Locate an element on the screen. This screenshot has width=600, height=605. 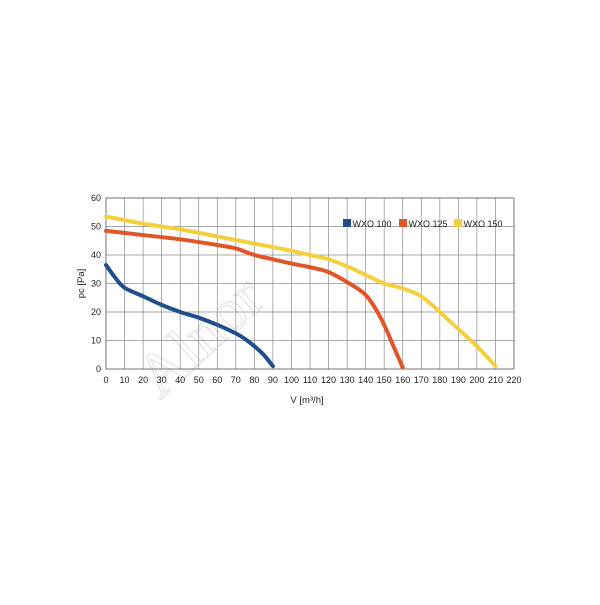
x-tick-label: 200 is located at coordinates (476, 380).